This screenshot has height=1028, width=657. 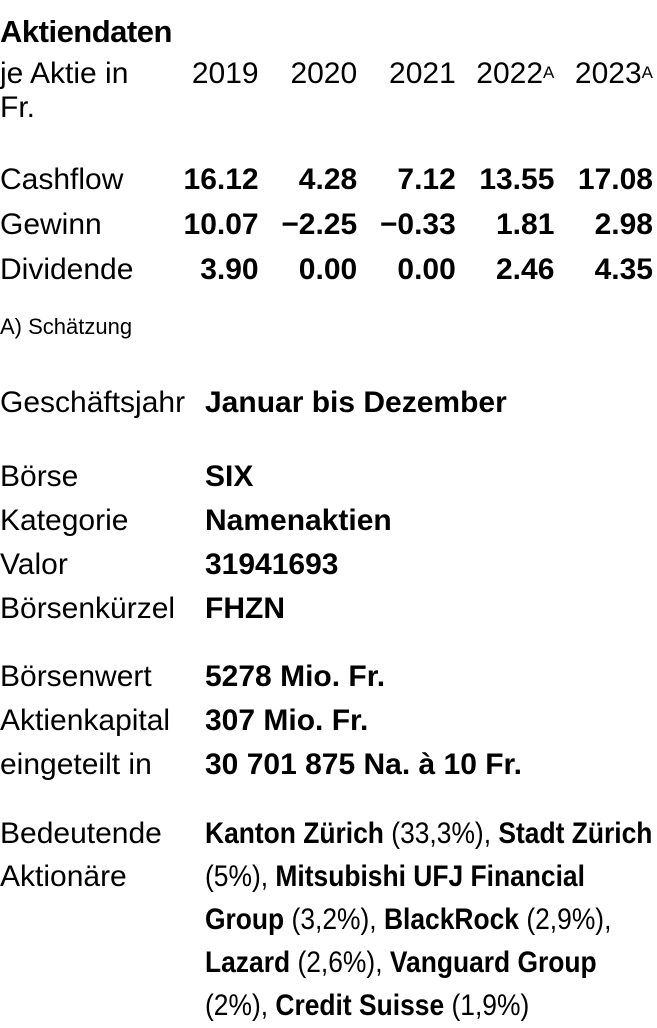 I want to click on field-value: 30 701 875 Na. à 10 Fr., so click(x=363, y=764).